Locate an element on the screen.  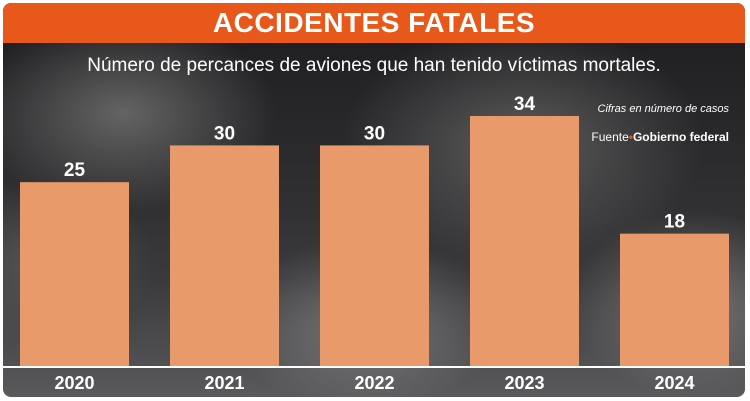
data-label-2022: 30 is located at coordinates (374, 133).